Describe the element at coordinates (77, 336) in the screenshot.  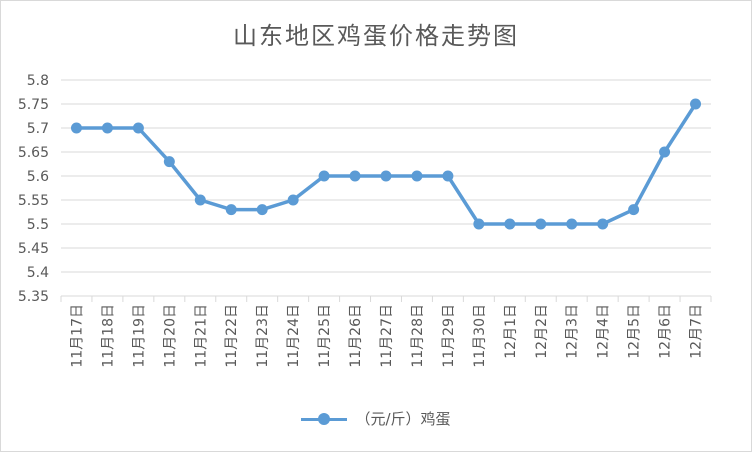
I see `x-tick-label: 11月17日` at that location.